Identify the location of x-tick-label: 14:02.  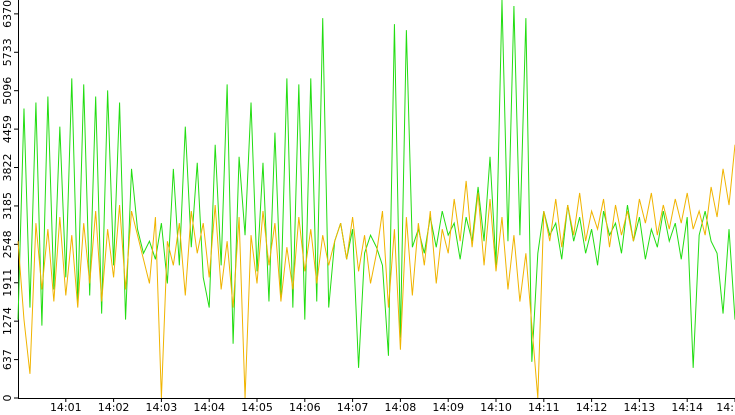
(114, 407).